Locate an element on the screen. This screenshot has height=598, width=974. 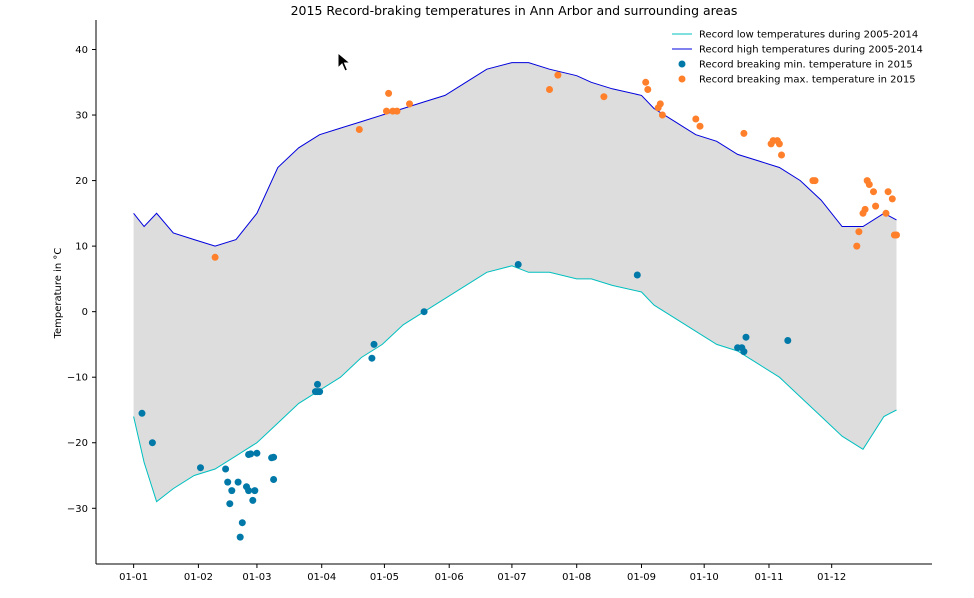
x-tick-label-8: 01-09 is located at coordinates (641, 577).